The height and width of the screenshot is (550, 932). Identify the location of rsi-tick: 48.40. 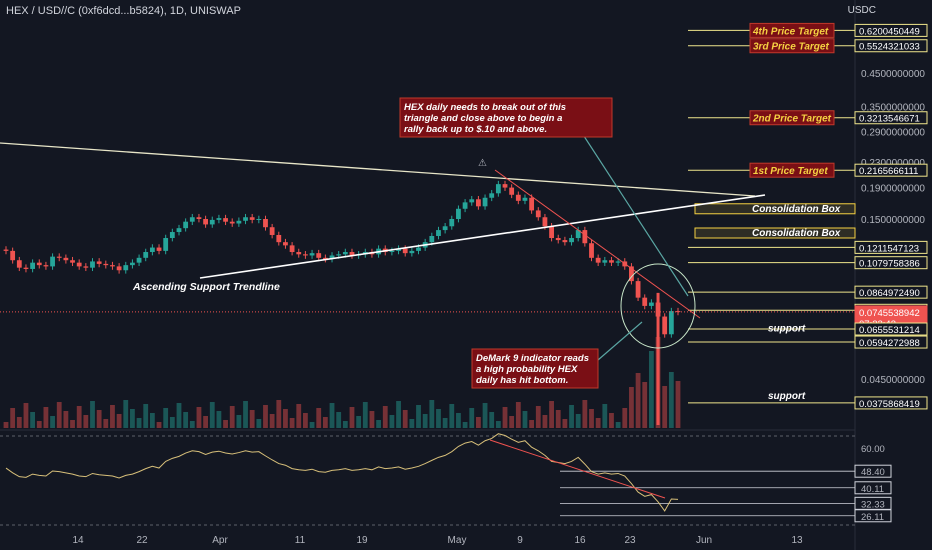
(873, 472).